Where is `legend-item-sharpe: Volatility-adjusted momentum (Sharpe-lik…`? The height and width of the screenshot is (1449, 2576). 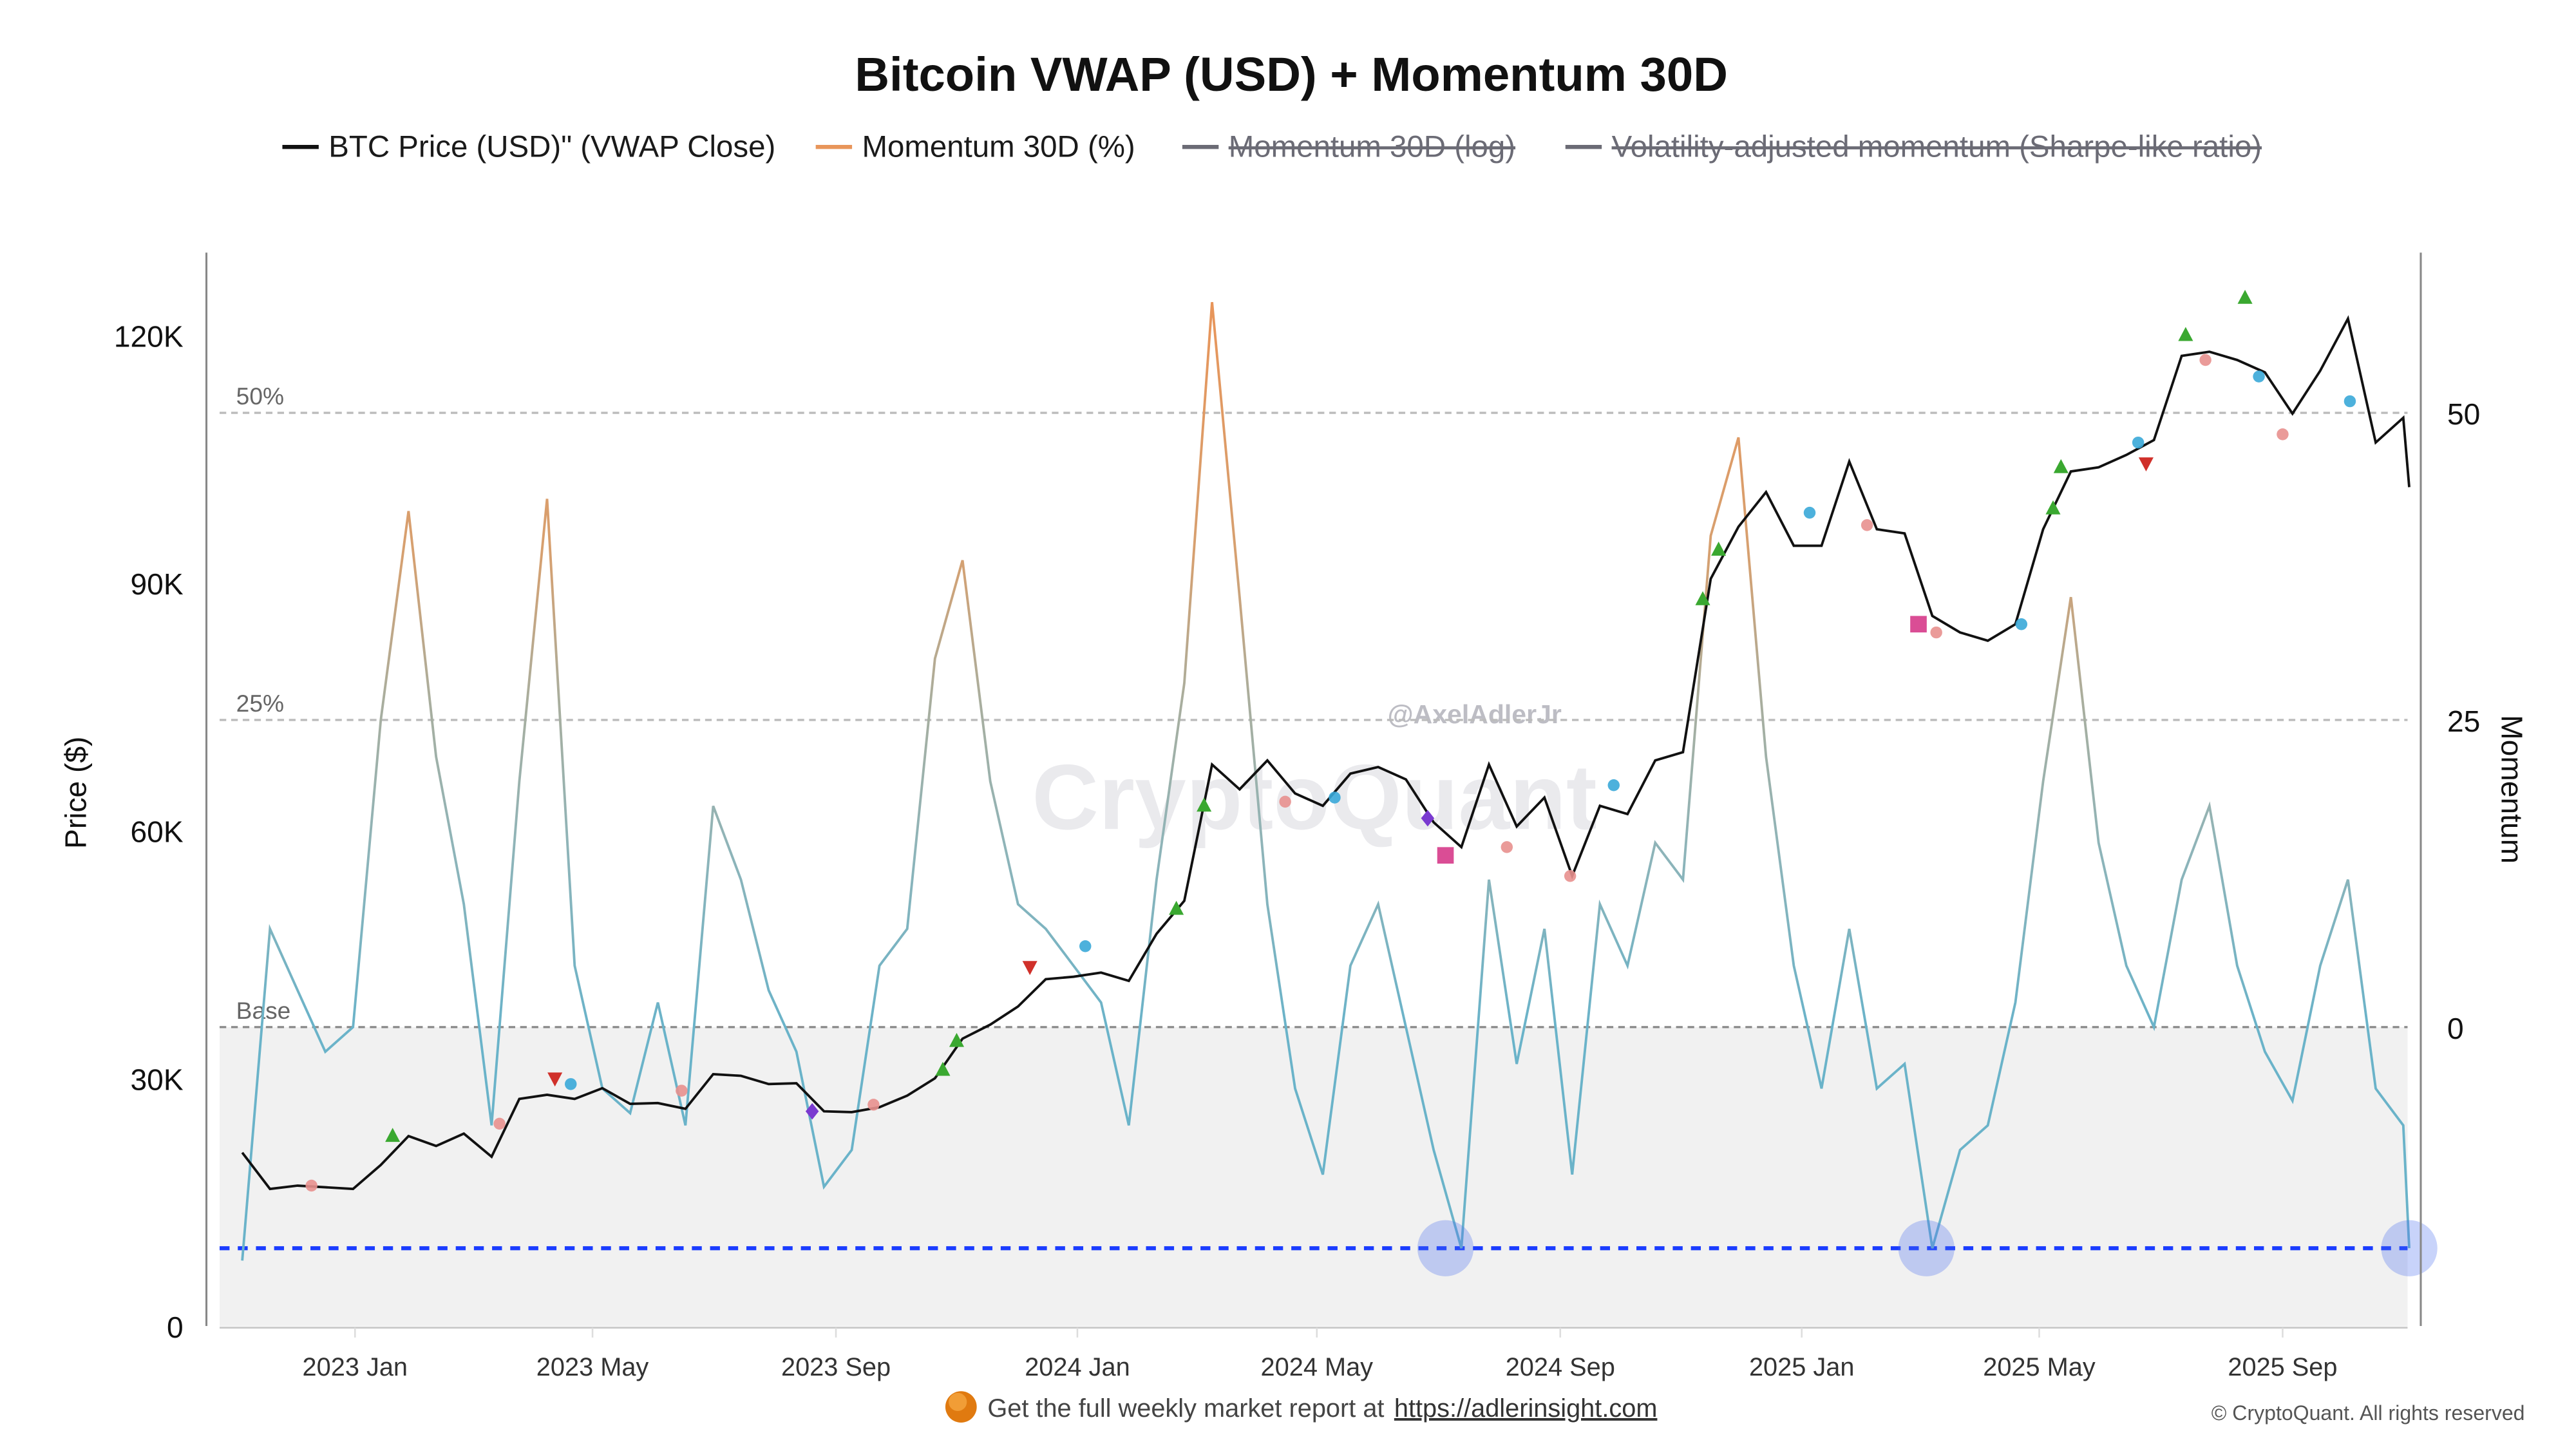
legend-item-sharpe: Volatility-adjusted momentum (Sharpe-lik… is located at coordinates (1913, 147).